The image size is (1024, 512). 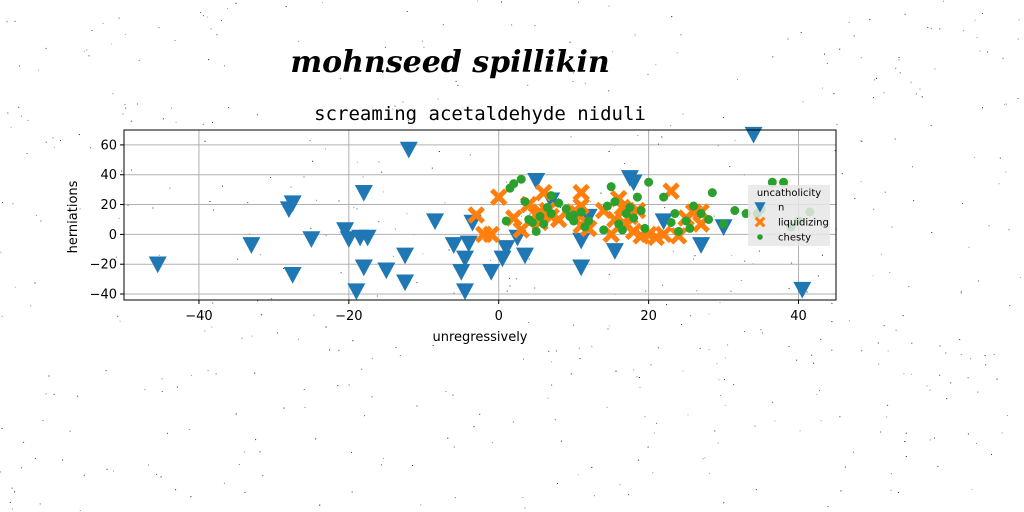 I want to click on legend-entries: n liquidizing chesty, so click(x=791, y=223).